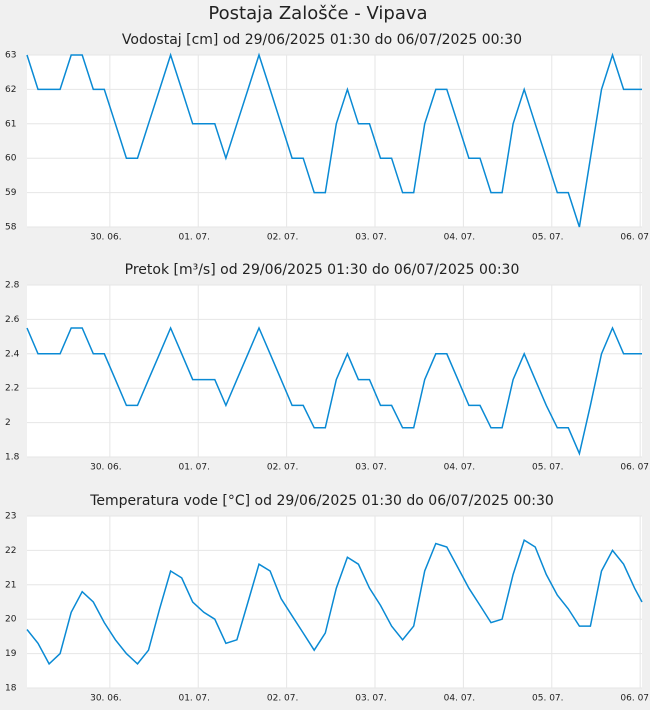 This screenshot has height=710, width=650. Describe the element at coordinates (11, 620) in the screenshot. I see `y-tick-label: 20` at that location.